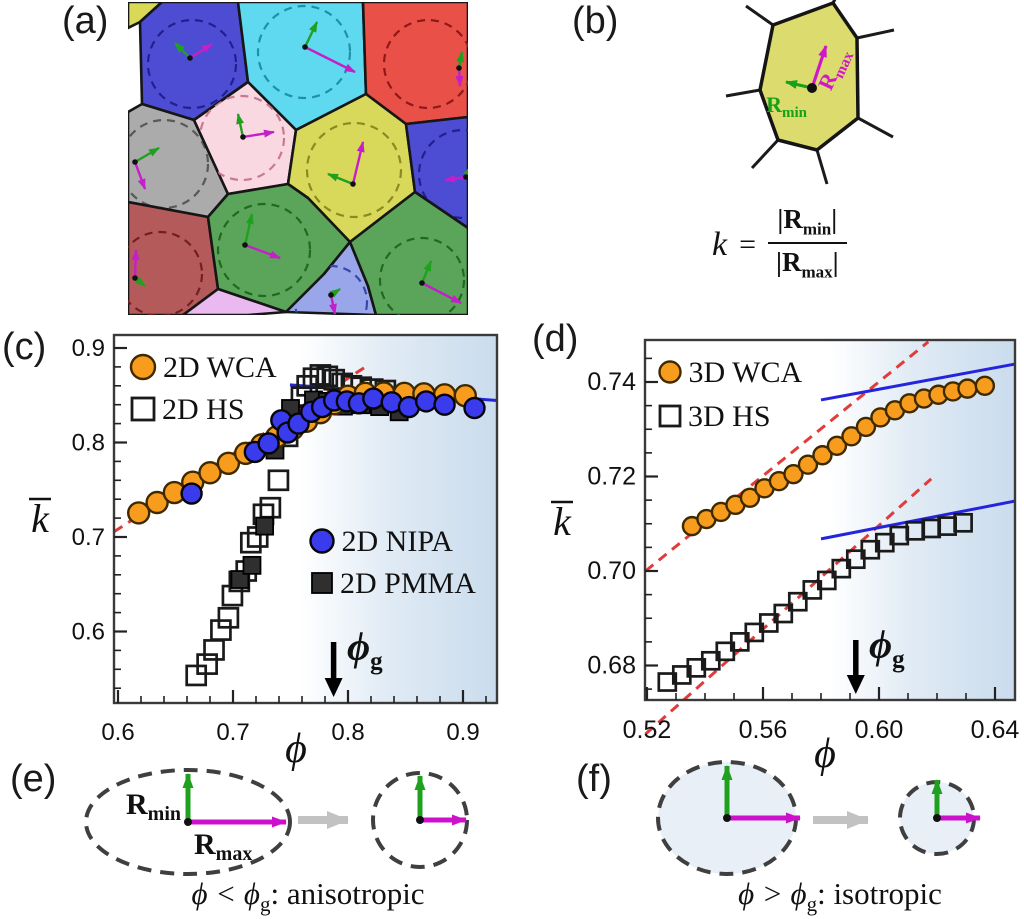  Describe the element at coordinates (408, 583) in the screenshot. I see `legend-label: 2D PMMA` at that location.